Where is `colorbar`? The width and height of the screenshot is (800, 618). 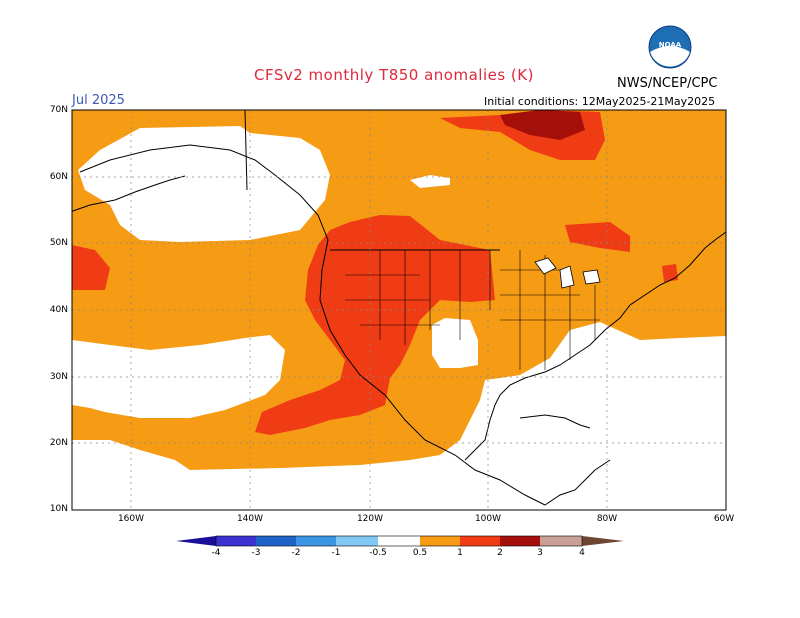
colorbar is located at coordinates (400, 541).